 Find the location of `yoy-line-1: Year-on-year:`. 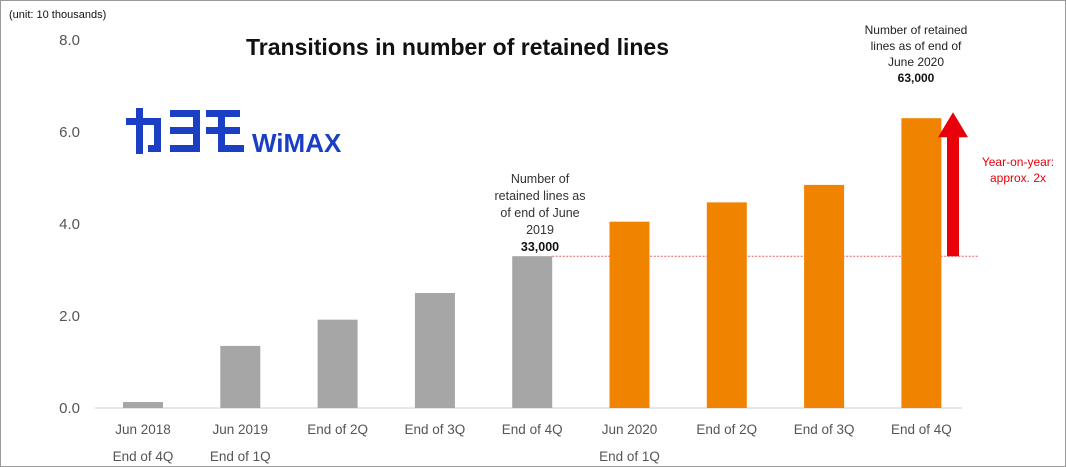

yoy-line-1: Year-on-year: is located at coordinates (1018, 162).